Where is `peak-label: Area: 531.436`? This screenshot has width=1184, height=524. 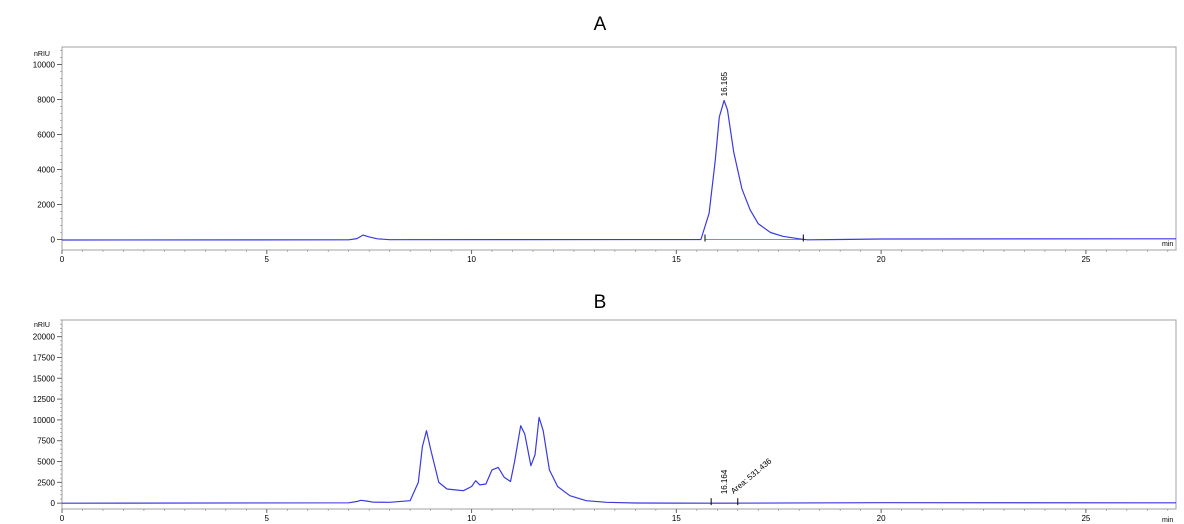 peak-label: Area: 531.436 is located at coordinates (751, 476).